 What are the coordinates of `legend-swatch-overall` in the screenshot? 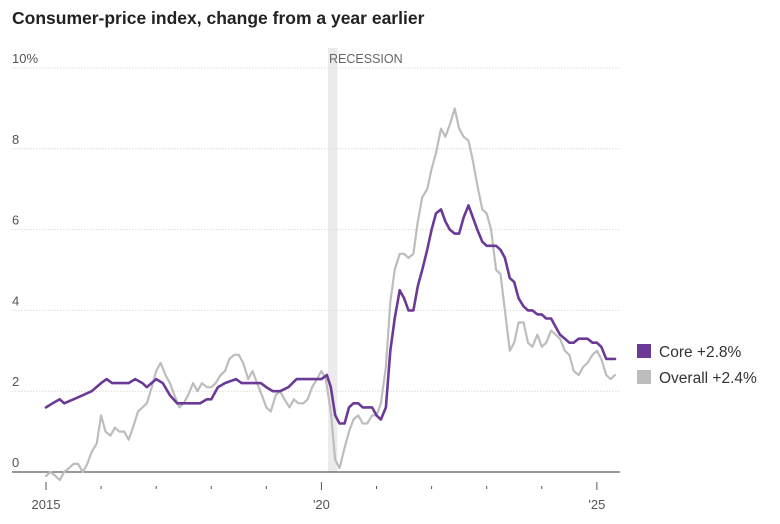 It's located at (644, 377).